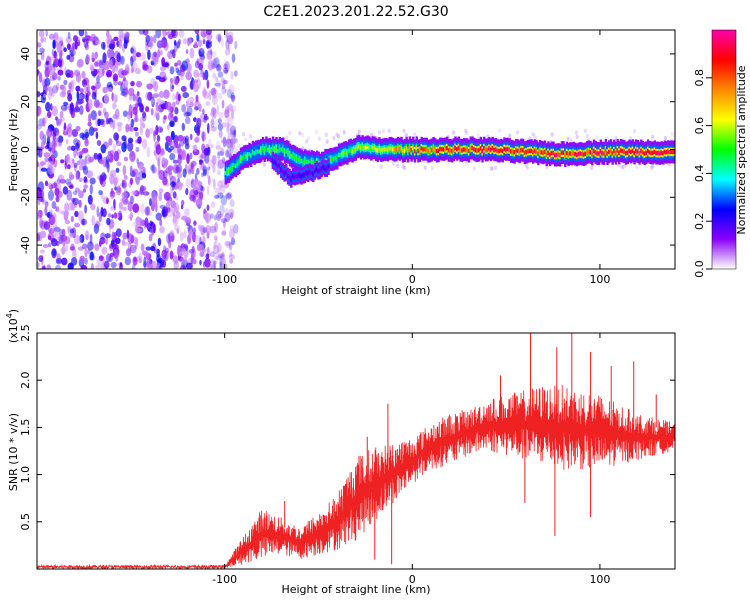  I want to click on spectrogram-ytick-label: 20, so click(25, 102).